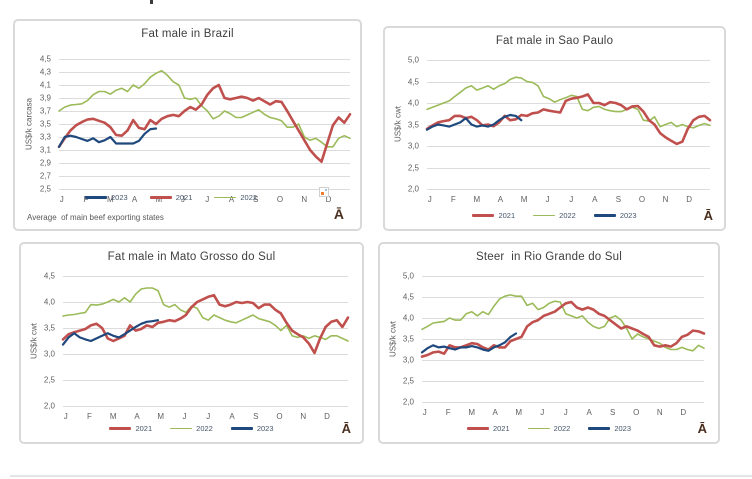  I want to click on y-tick: 2,7, so click(45, 176).